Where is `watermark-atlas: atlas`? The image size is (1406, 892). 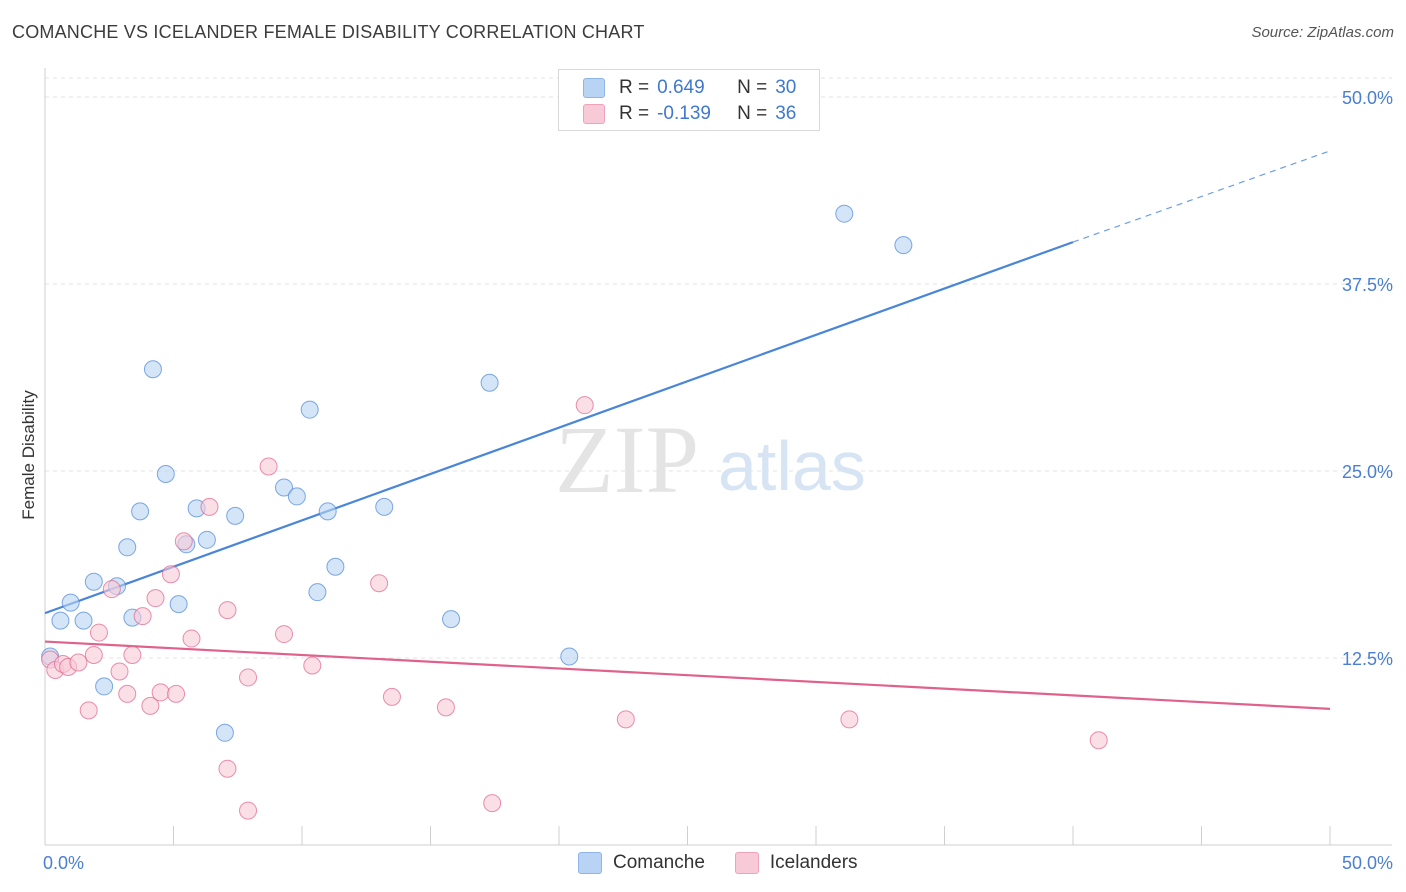
watermark-atlas: atlas is located at coordinates (792, 466).